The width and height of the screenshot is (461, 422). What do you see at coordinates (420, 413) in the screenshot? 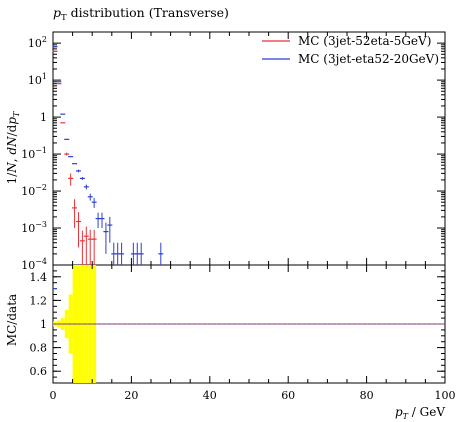
I see `x-axis-label: pT / GeV` at bounding box center [420, 413].